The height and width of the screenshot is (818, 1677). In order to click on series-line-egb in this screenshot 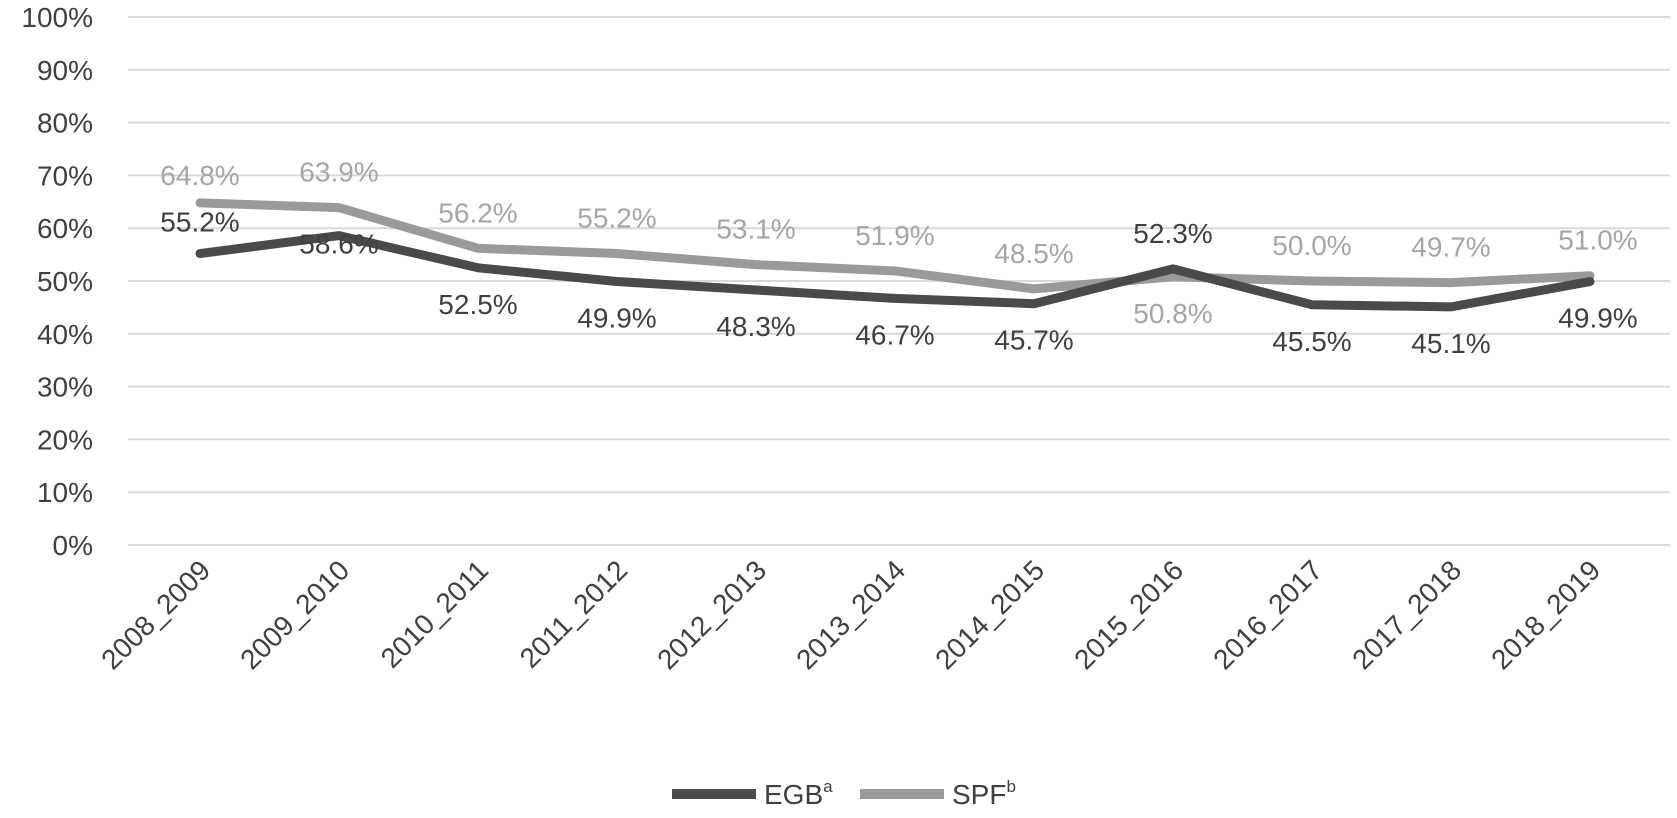, I will do `click(895, 271)`.